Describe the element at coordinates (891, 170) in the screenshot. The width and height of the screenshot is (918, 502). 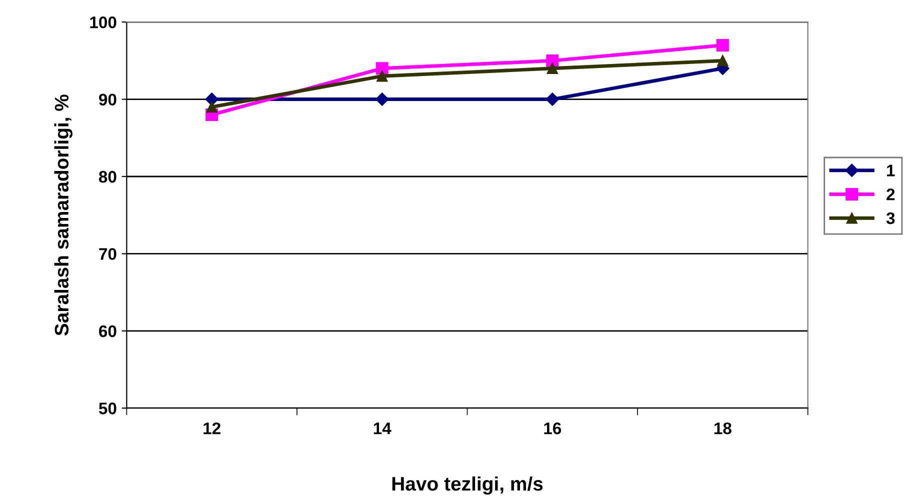
I see `legend-label: 1` at that location.